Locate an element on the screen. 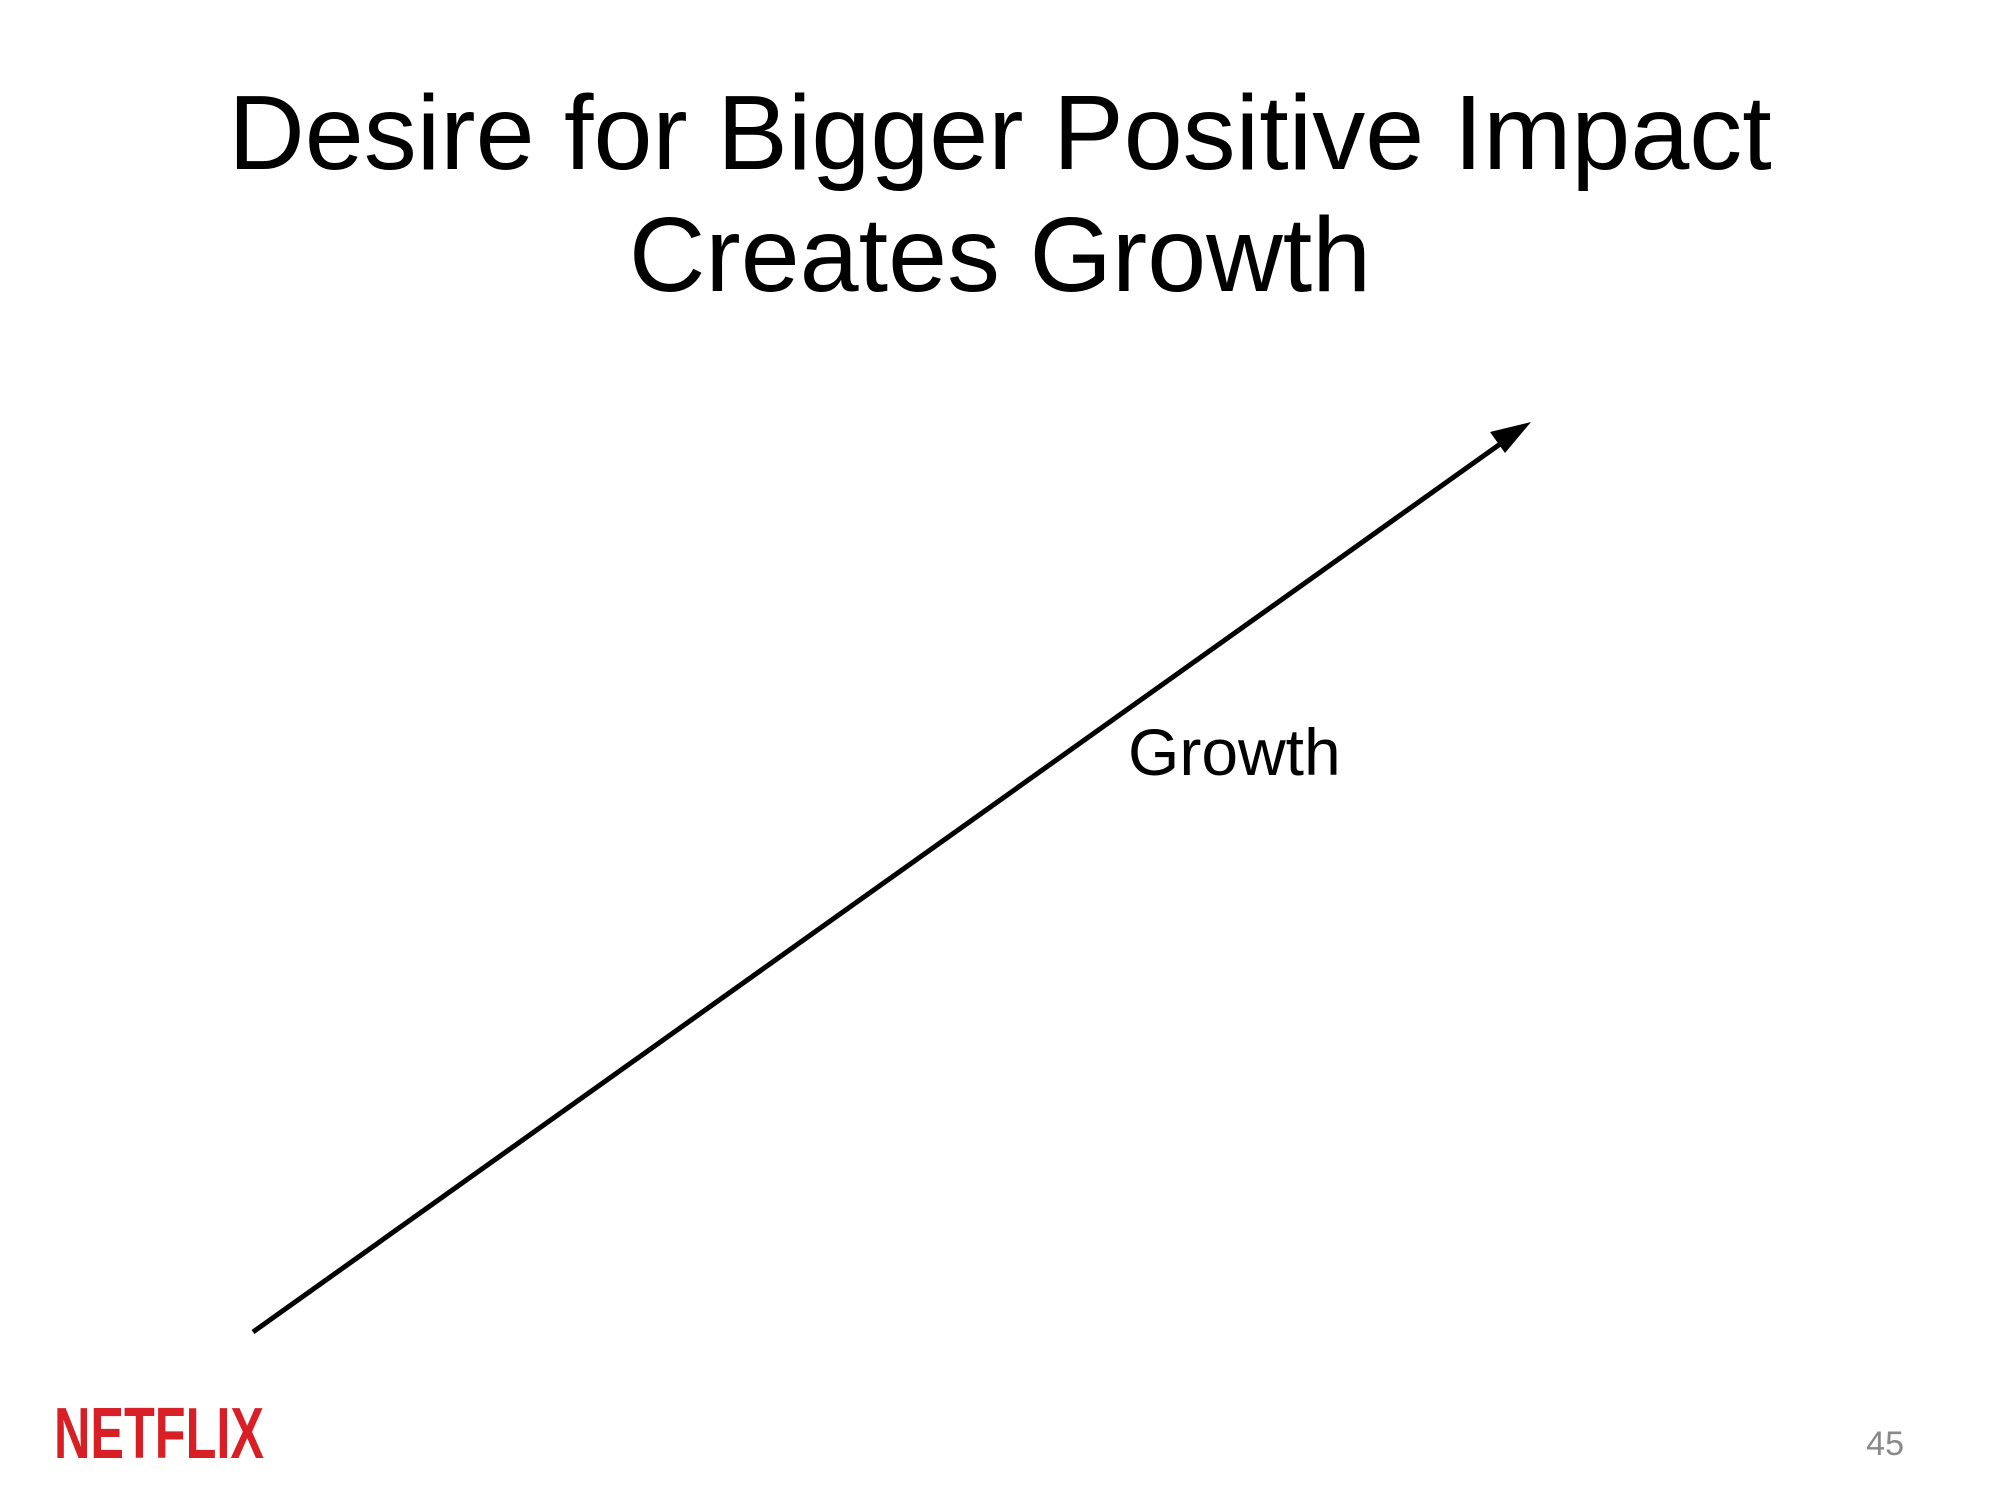 This screenshot has height=1500, width=2000. growth-label: Growth is located at coordinates (1234, 752).